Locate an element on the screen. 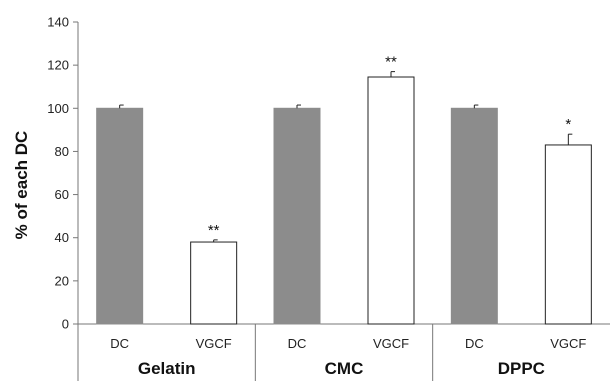 This screenshot has width=615, height=381. y-tick-label: 60 is located at coordinates (62, 194).